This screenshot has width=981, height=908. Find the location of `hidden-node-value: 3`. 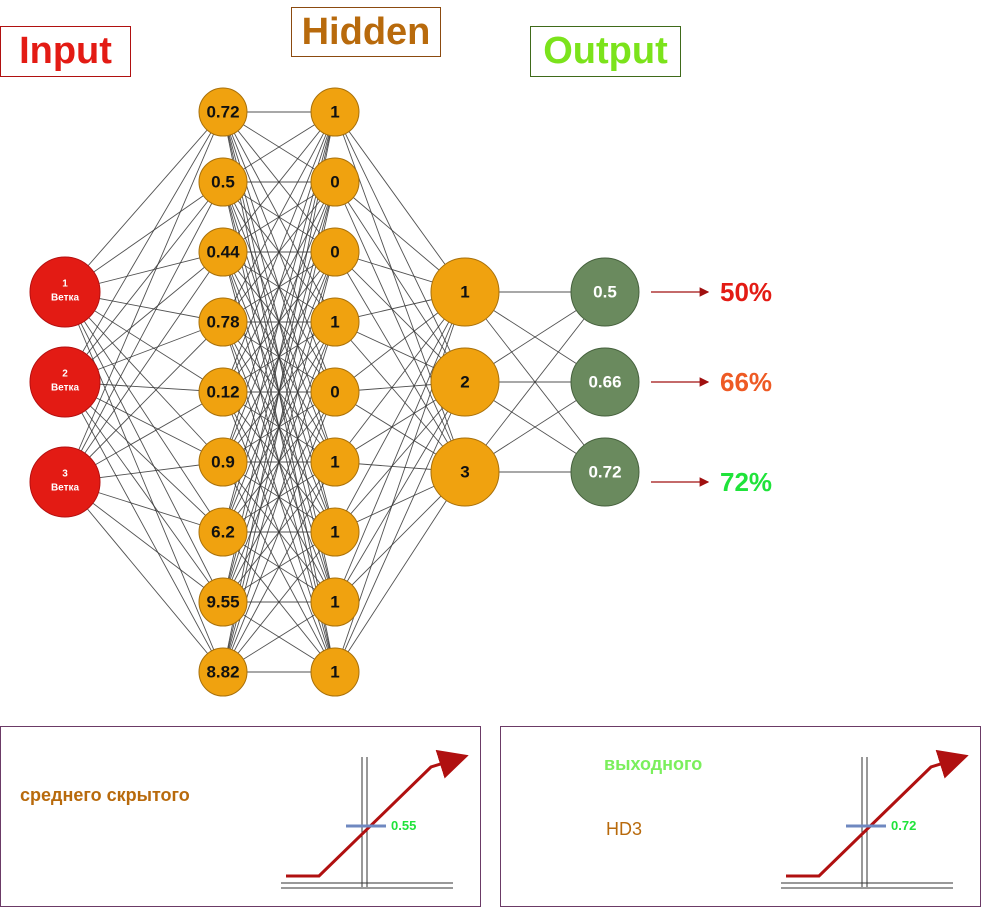

hidden-node-value: 3 is located at coordinates (464, 472).